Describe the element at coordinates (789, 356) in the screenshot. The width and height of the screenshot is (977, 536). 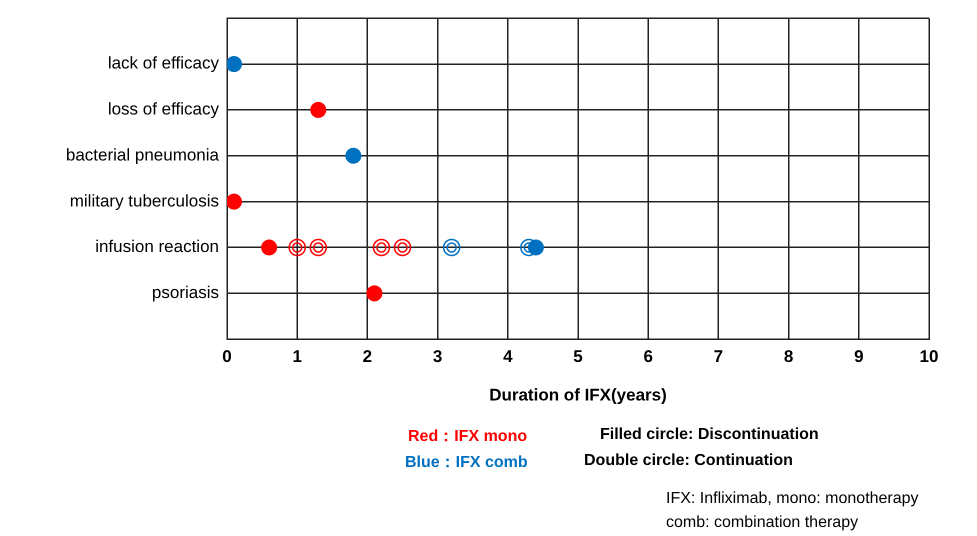
I see `x-tick-label: 8` at that location.